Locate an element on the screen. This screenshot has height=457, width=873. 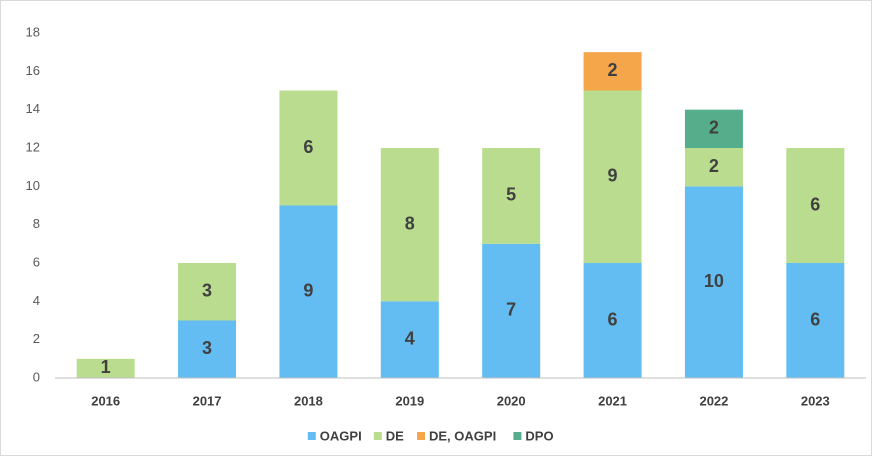
data-label: 8 is located at coordinates (410, 223).